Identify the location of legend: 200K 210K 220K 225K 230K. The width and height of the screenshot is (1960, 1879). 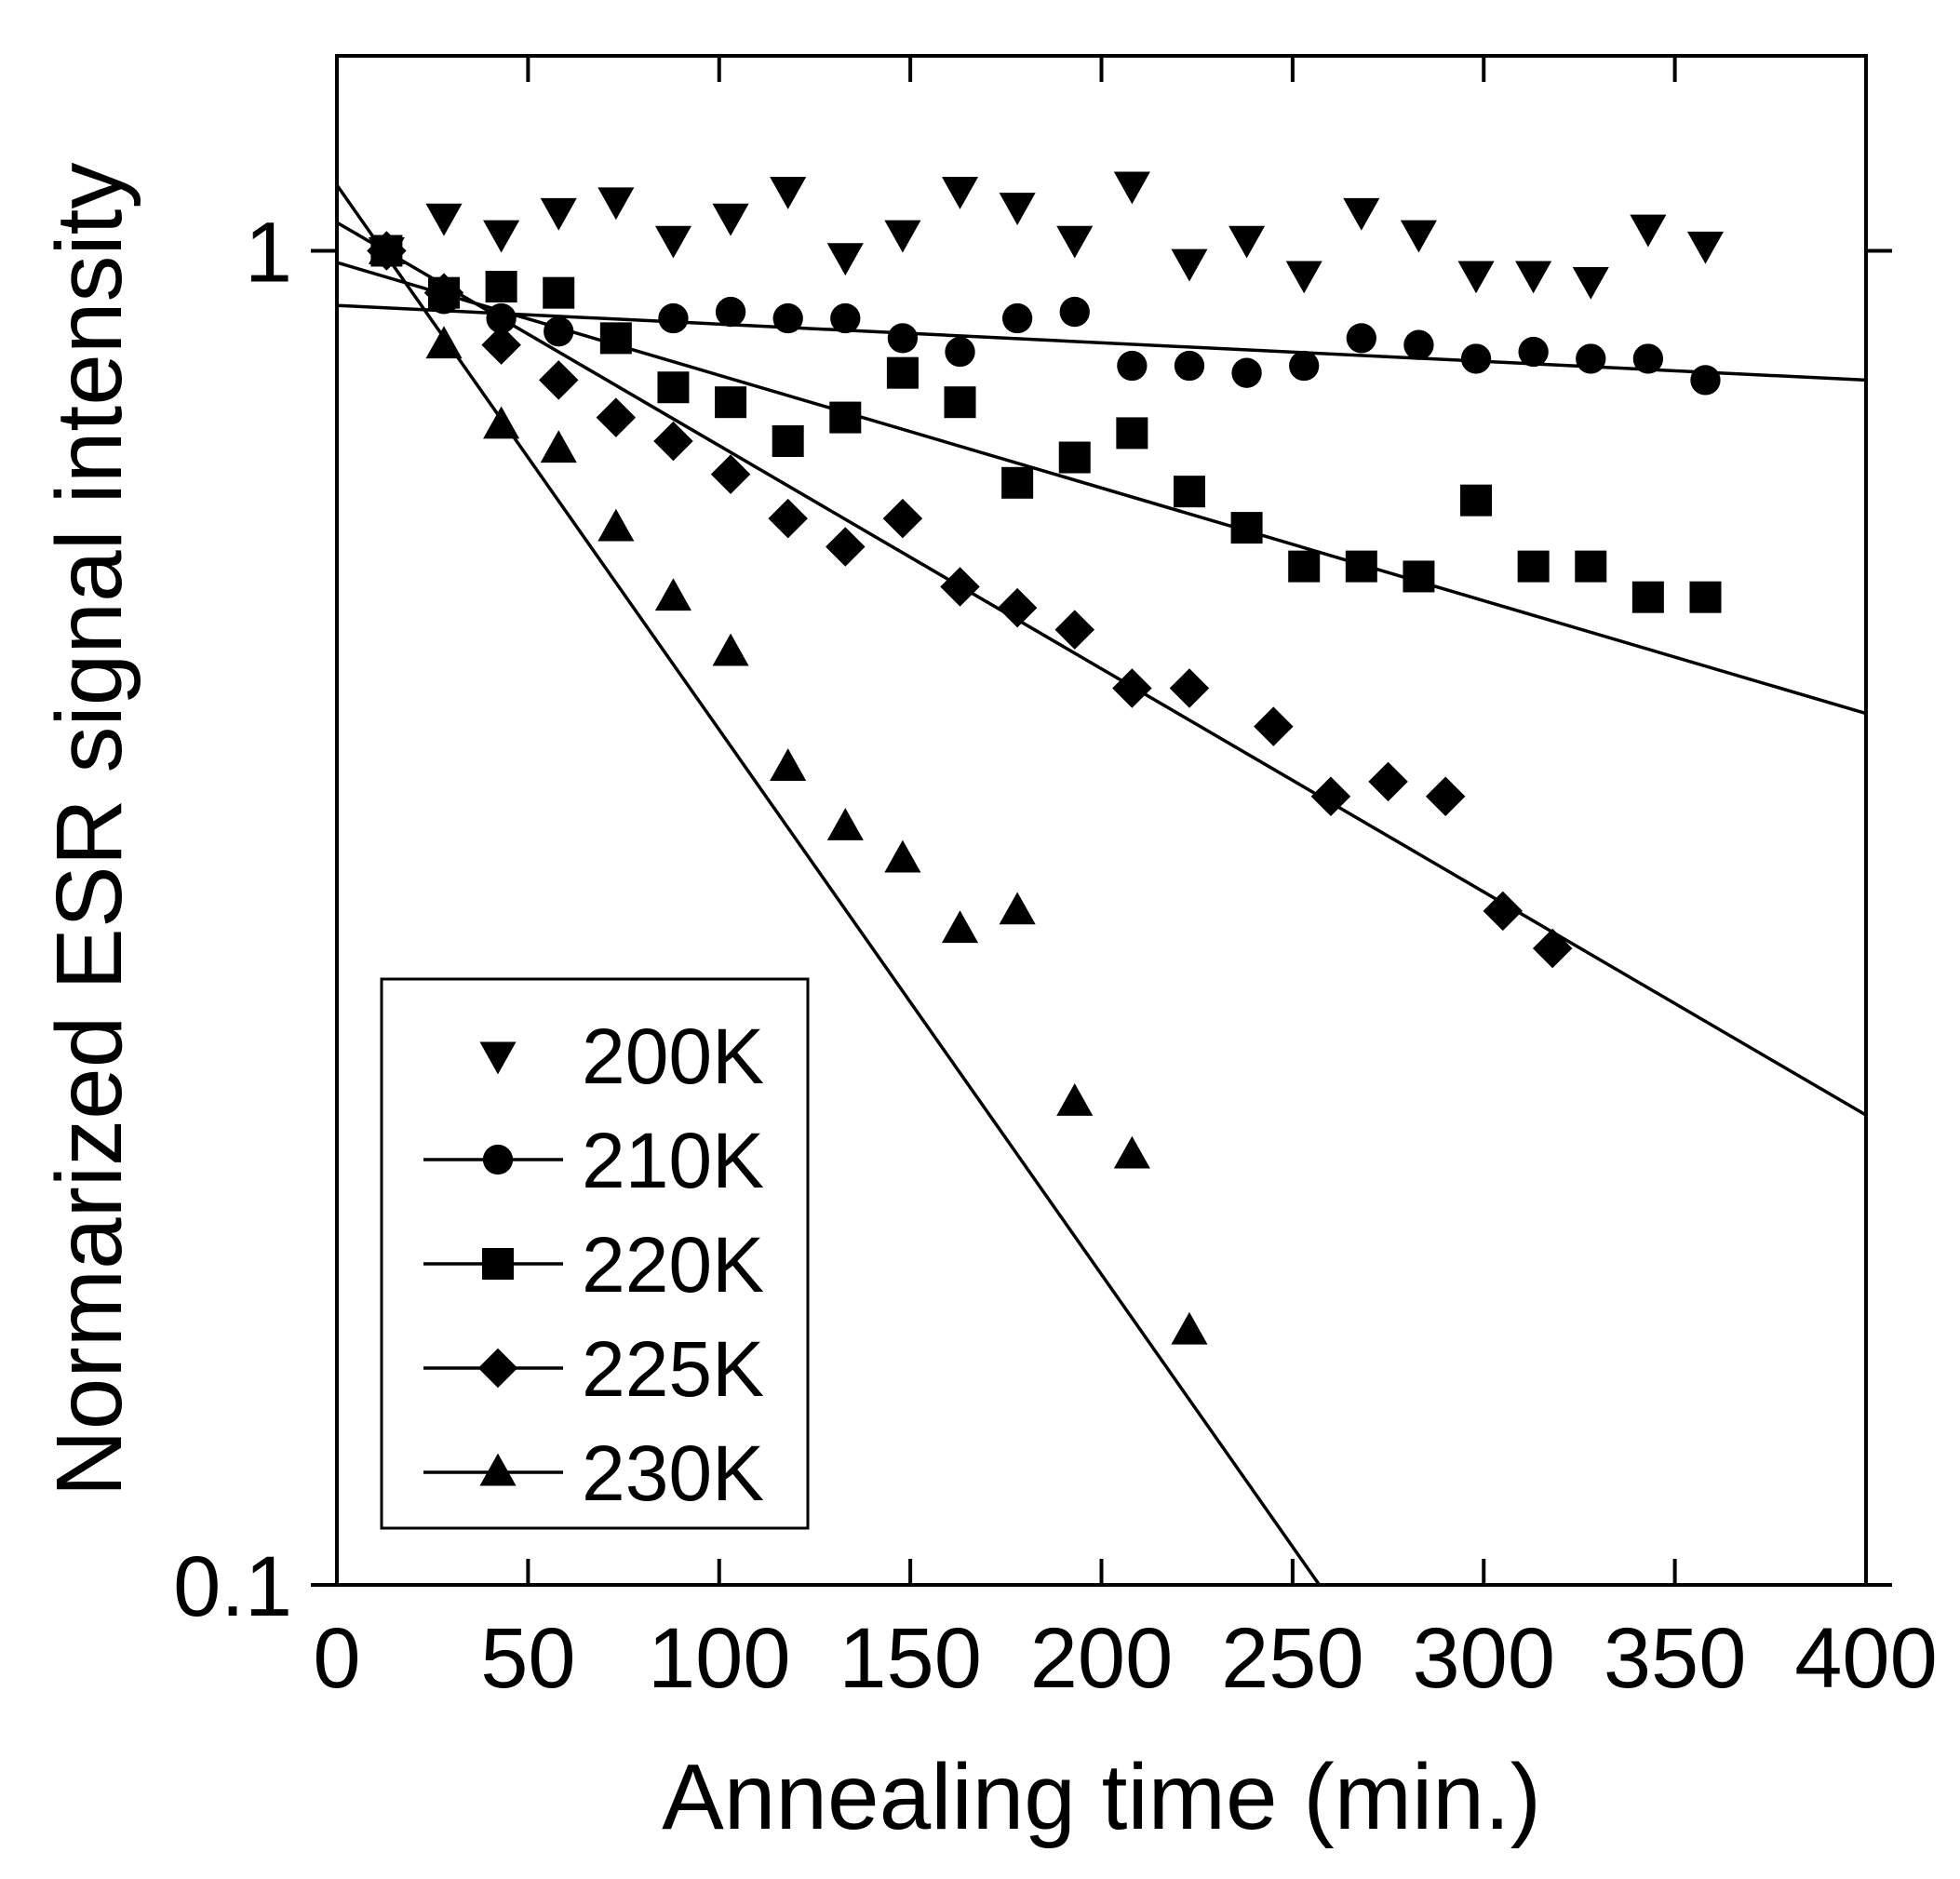
(595, 1253).